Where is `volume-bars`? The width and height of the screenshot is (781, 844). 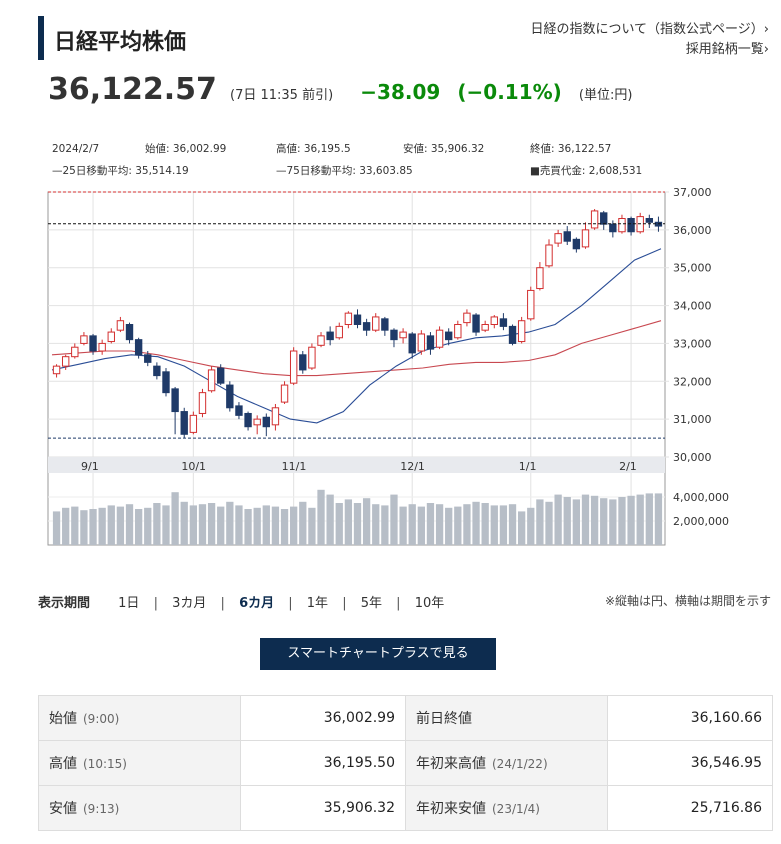 volume-bars is located at coordinates (357, 517).